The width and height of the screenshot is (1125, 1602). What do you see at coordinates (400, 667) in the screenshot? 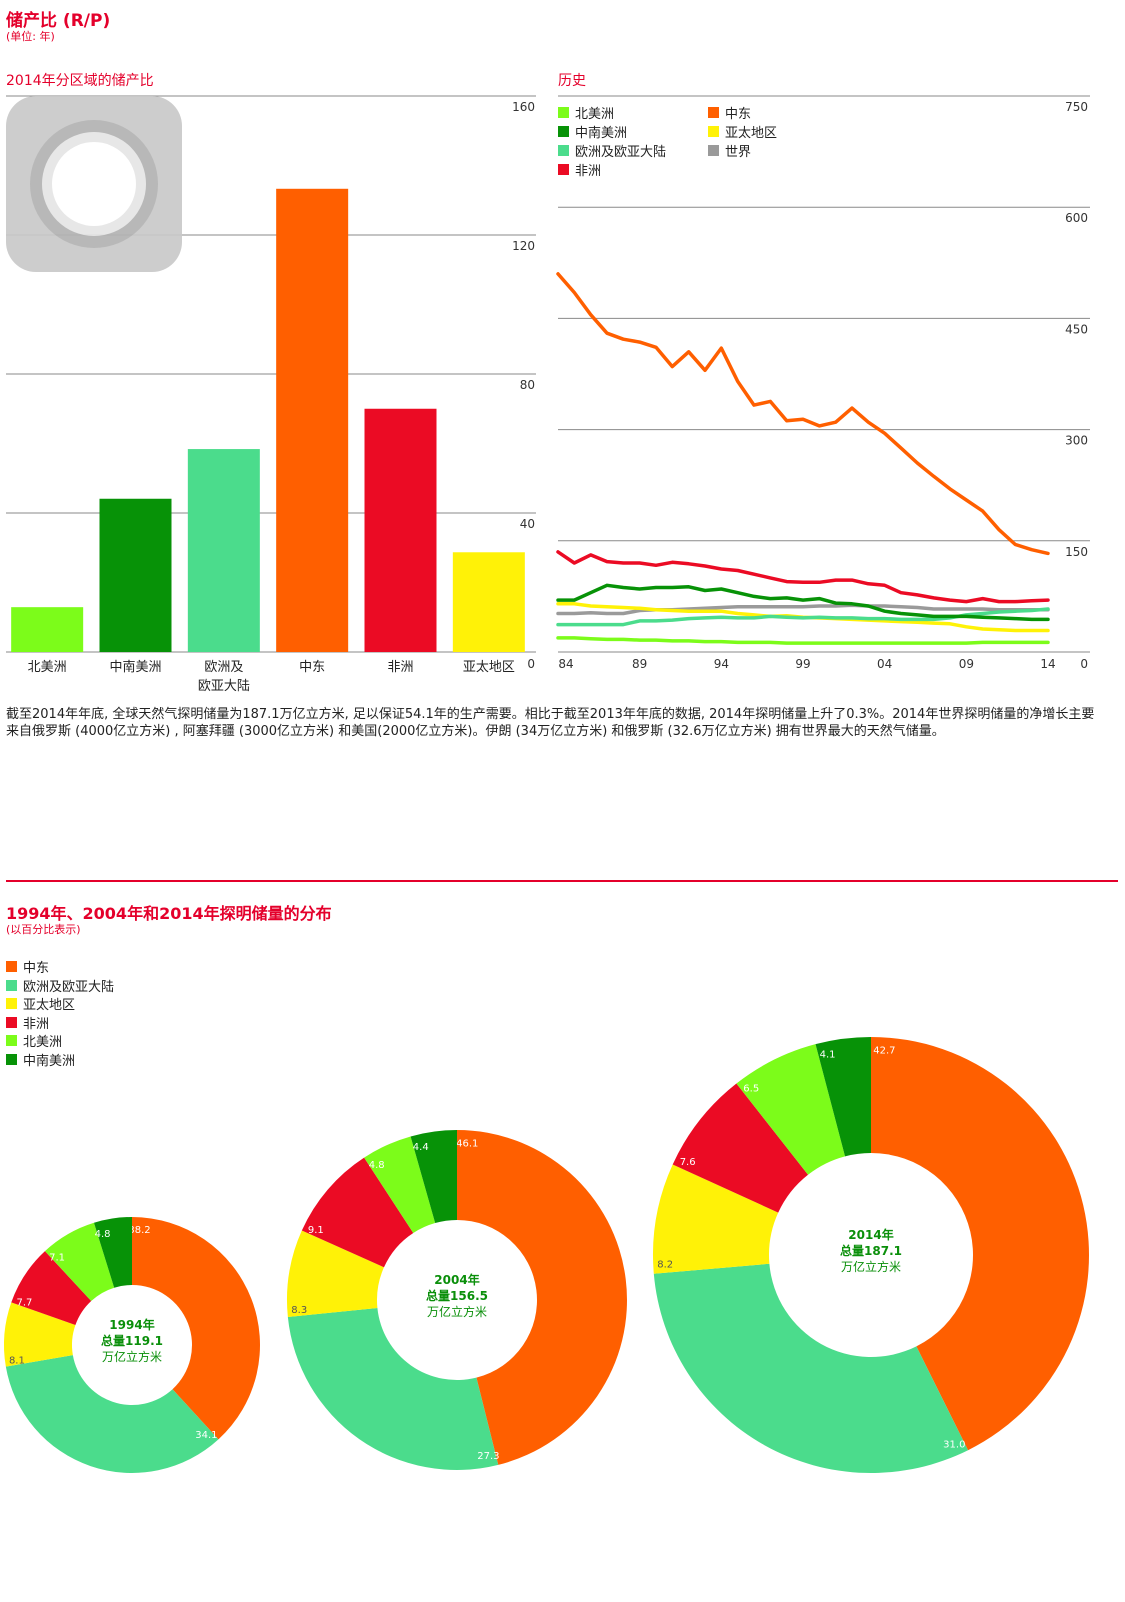
I see `bar-category-label: 非洲` at bounding box center [400, 667].